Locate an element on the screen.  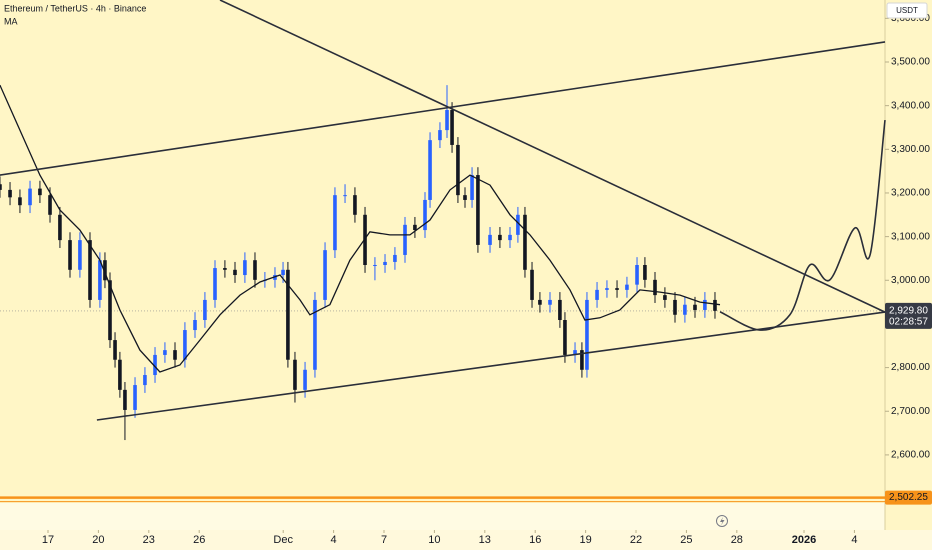
x-tick-label: 22 is located at coordinates (636, 540).